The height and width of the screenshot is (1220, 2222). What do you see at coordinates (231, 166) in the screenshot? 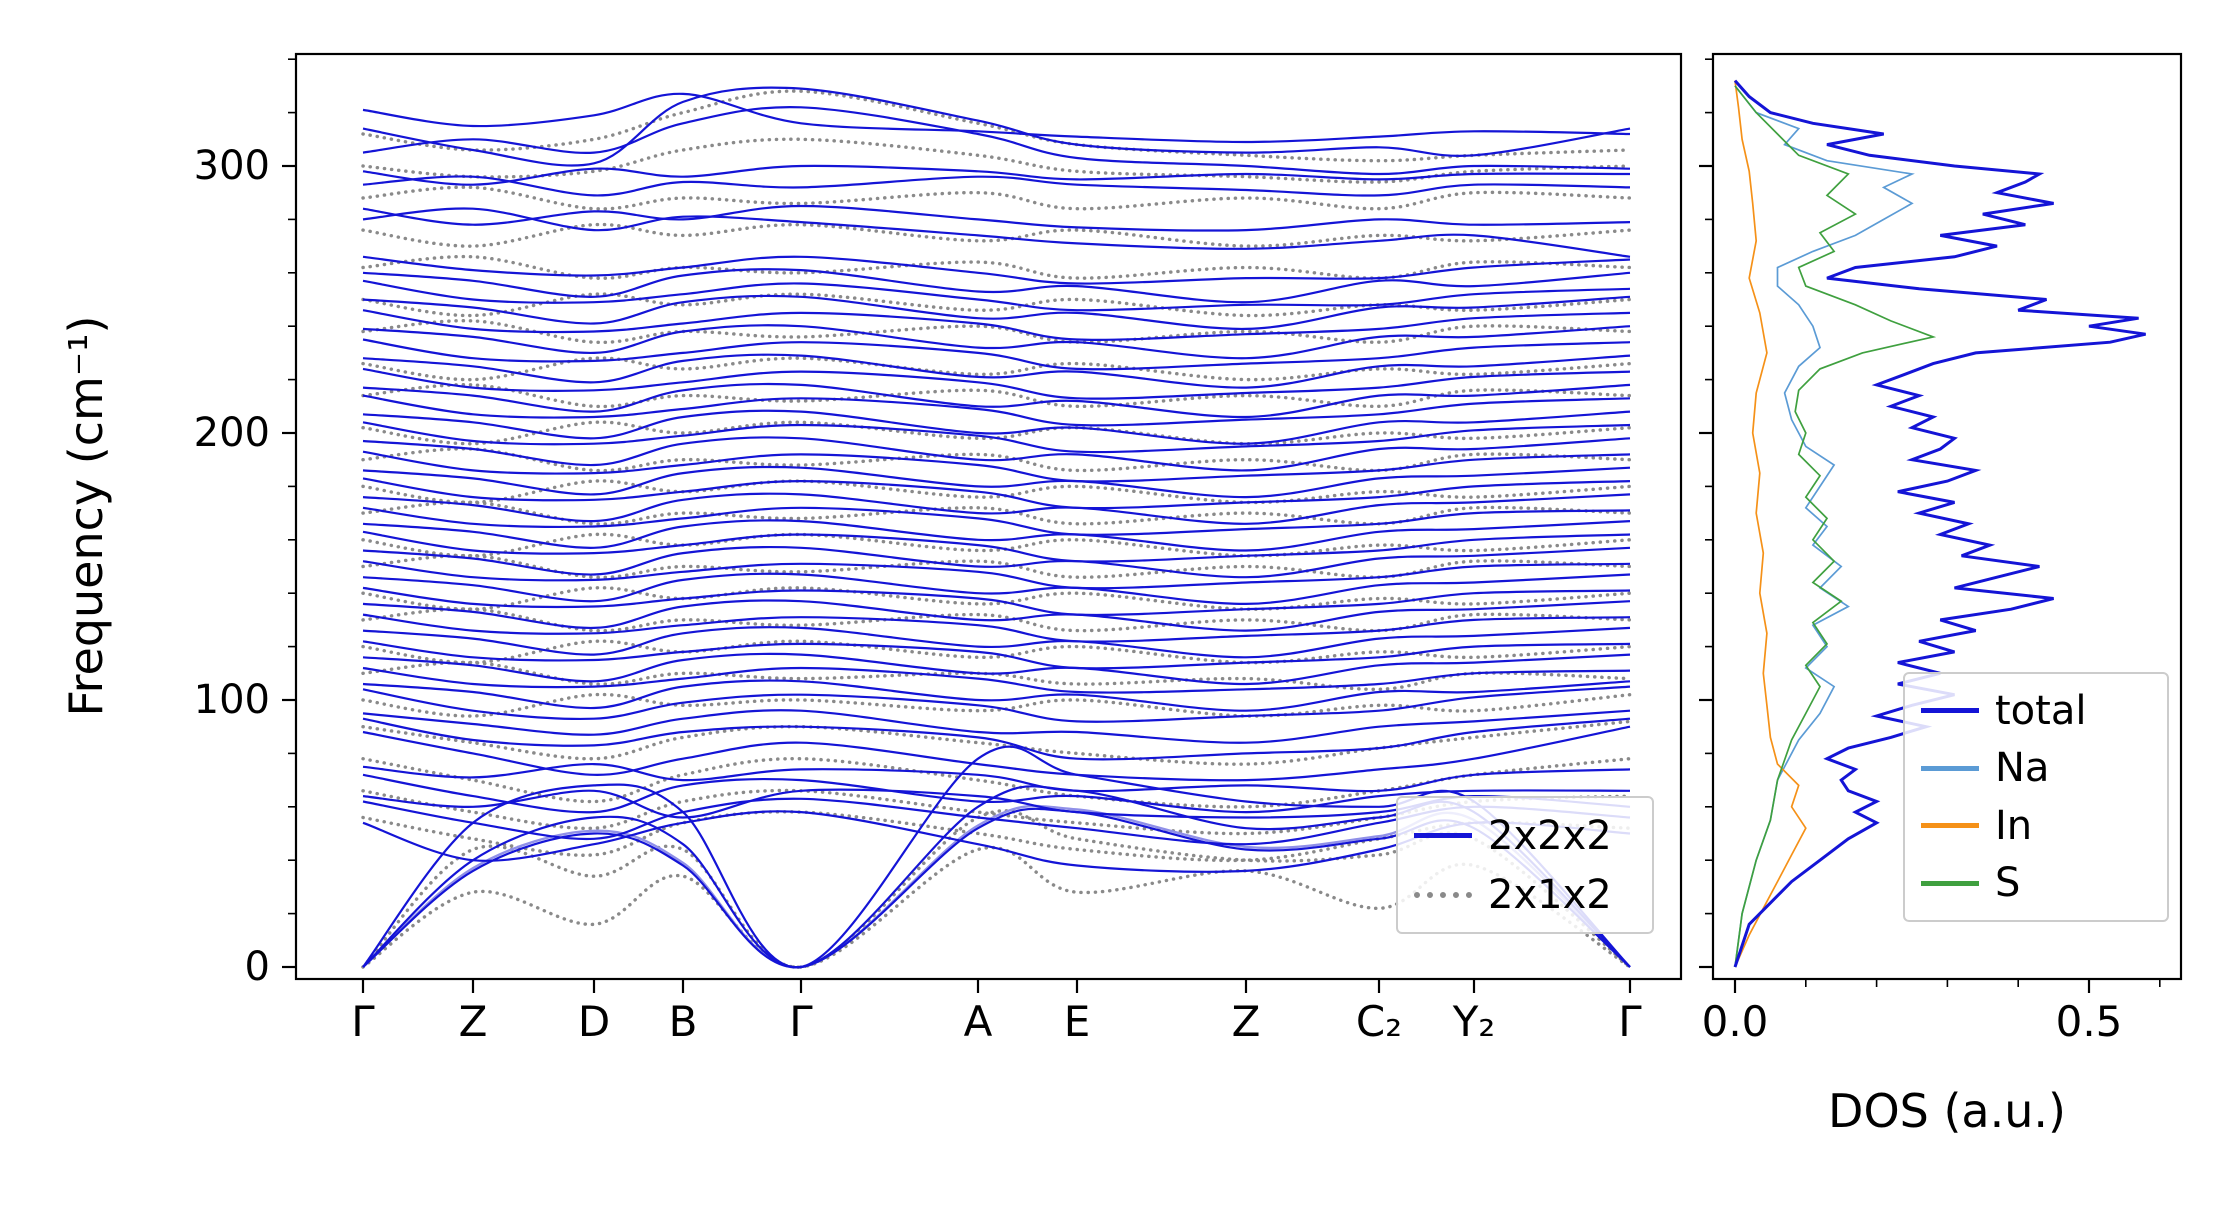
I see `y-tick-label-300: 300` at bounding box center [231, 166].